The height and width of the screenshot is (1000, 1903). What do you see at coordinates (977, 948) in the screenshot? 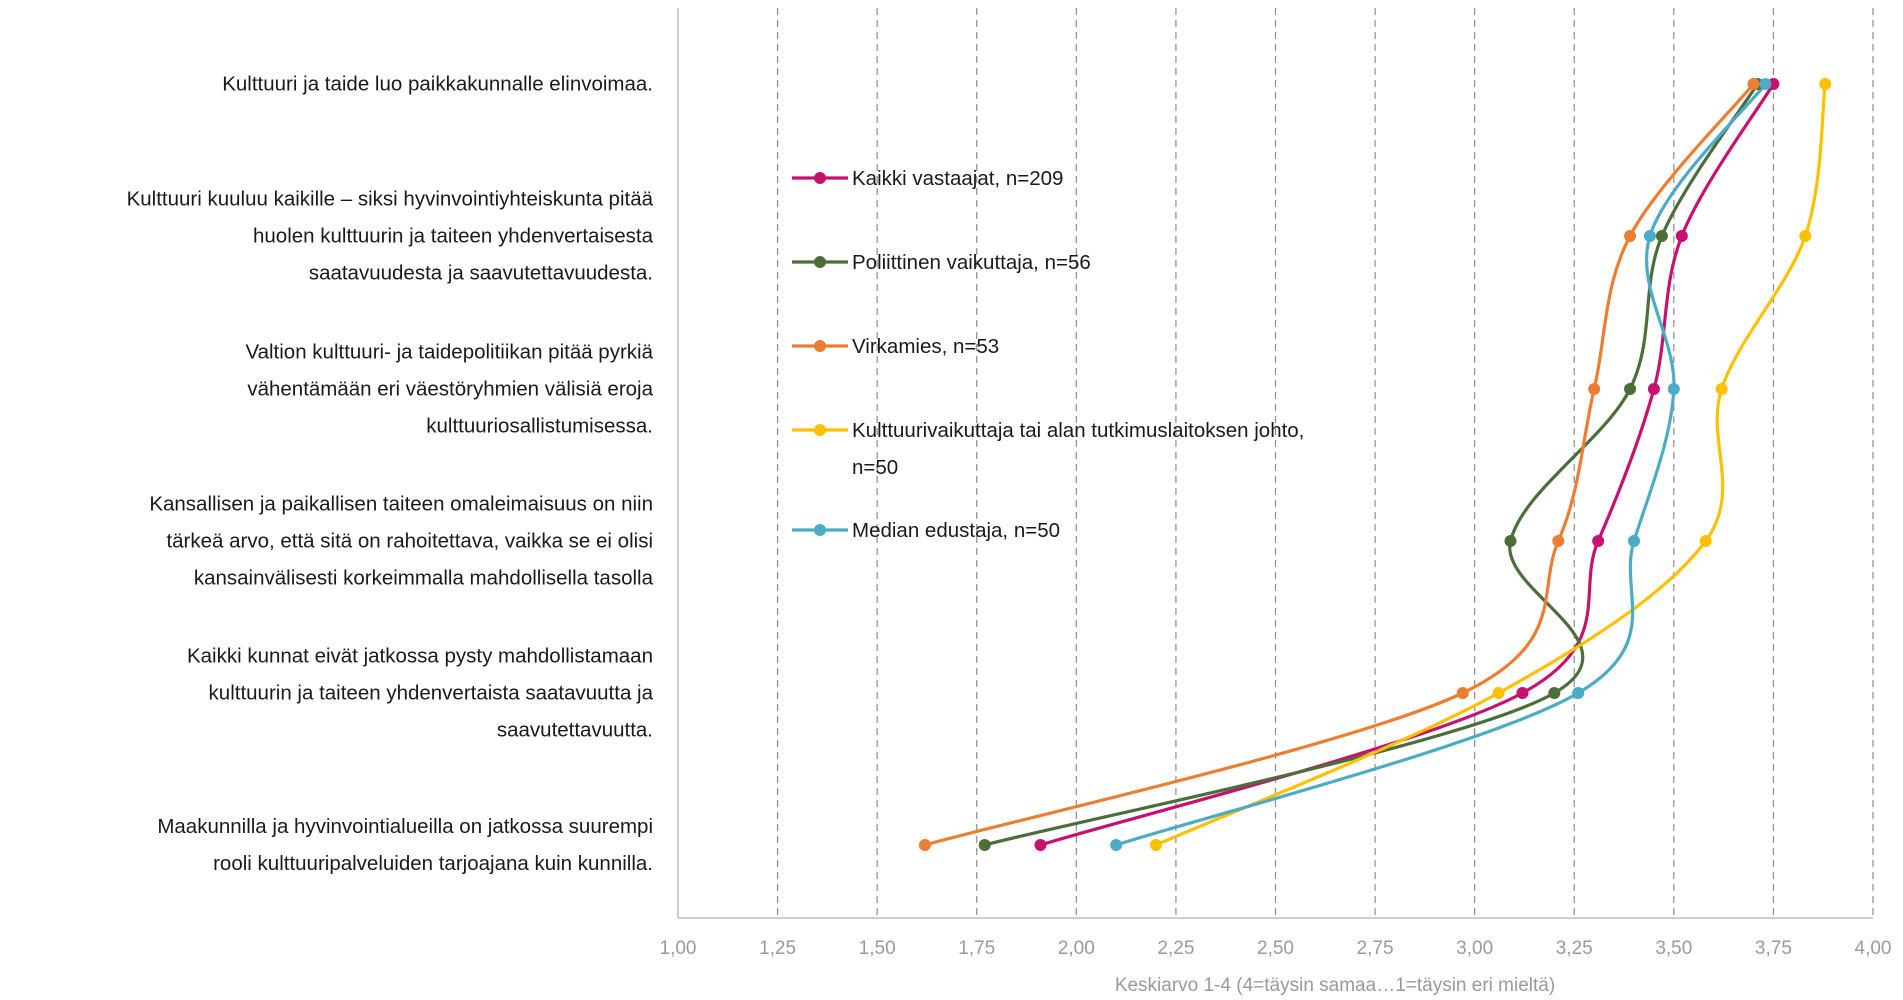
I see `x-tick-label: 1,75` at bounding box center [977, 948].